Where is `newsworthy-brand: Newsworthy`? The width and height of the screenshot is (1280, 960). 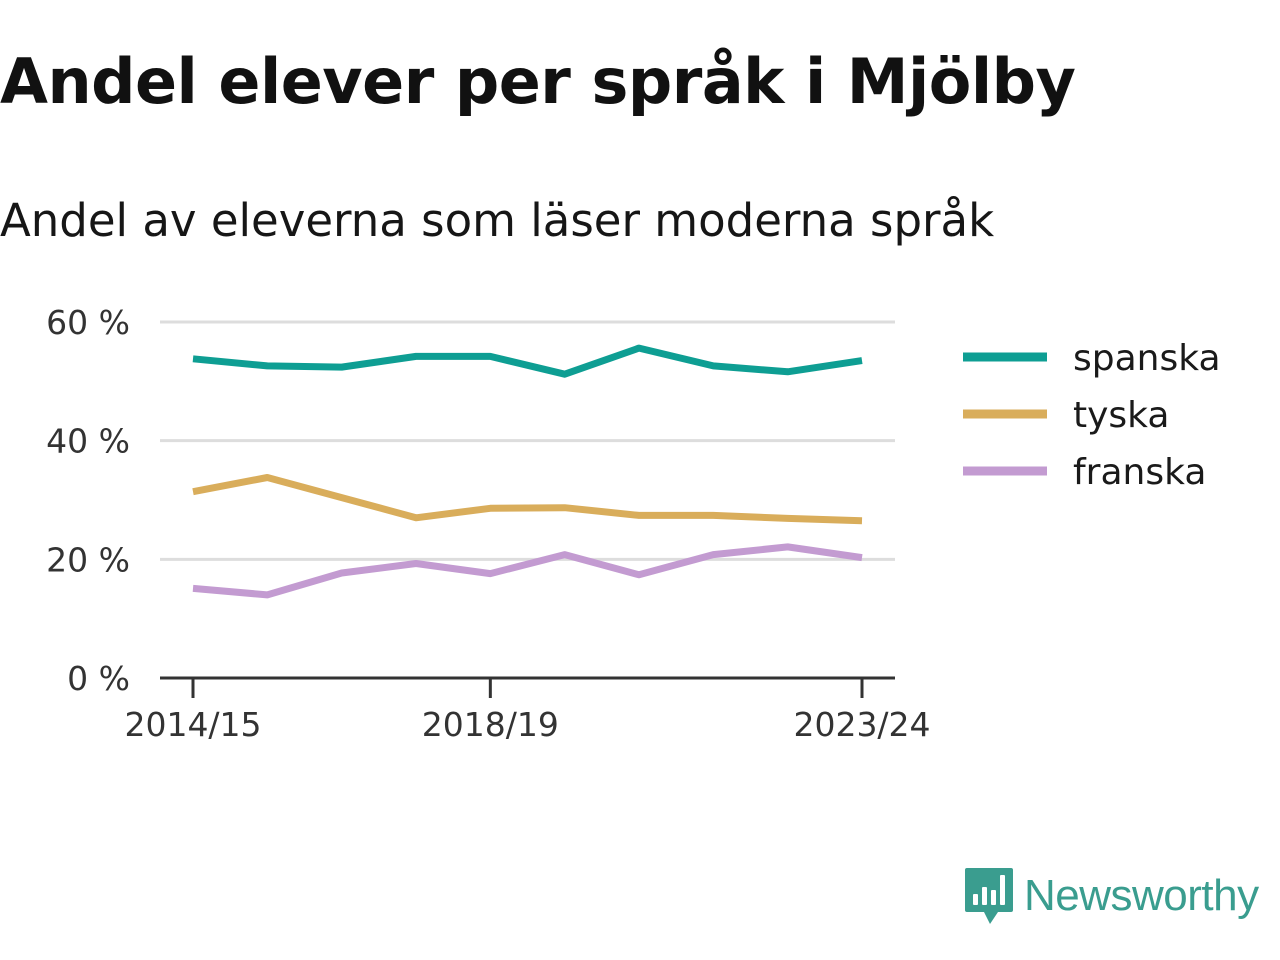 newsworthy-brand: Newsworthy is located at coordinates (1120, 896).